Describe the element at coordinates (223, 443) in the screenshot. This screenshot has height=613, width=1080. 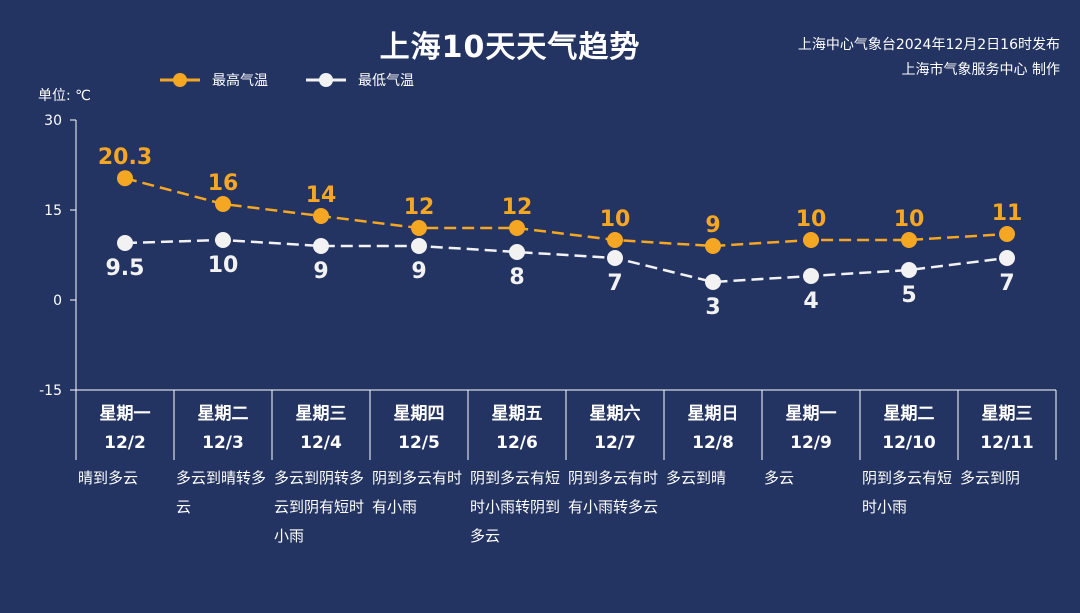
I see `date-label: 12/3` at that location.